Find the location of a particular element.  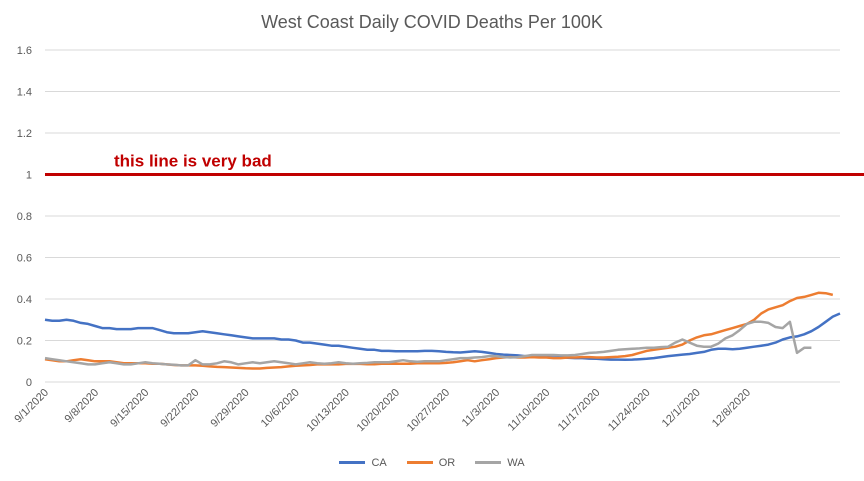

legend-item-ca: CA is located at coordinates (363, 462).